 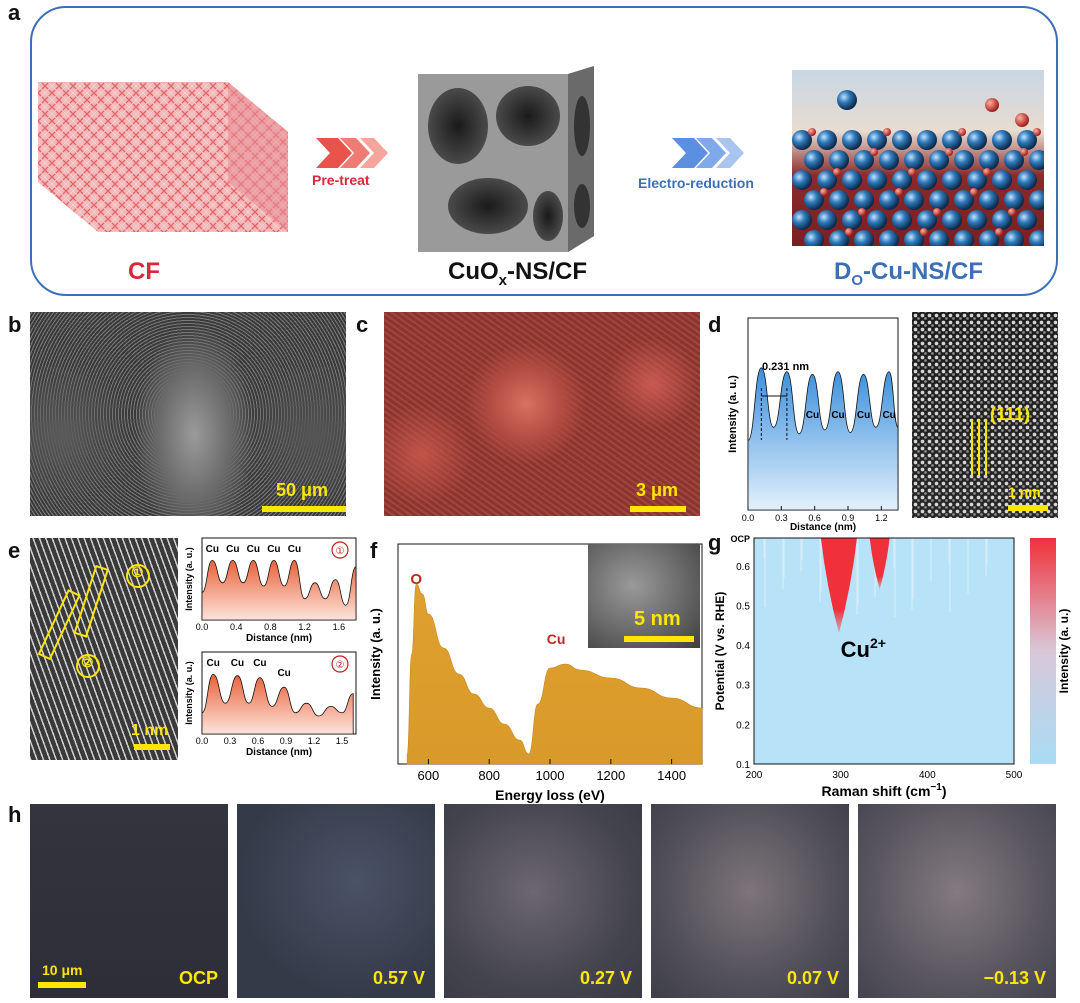 I want to click on x-tick-label-e-2: 0.9, so click(x=286, y=741).